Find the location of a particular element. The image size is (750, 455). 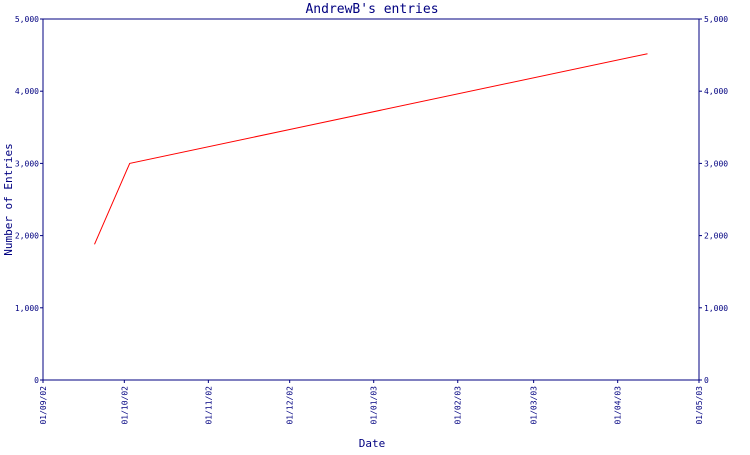

y-tick-label-right: 0 is located at coordinates (706, 380).